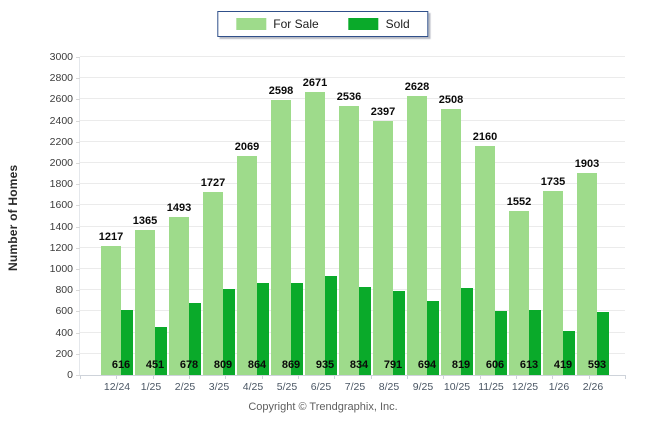  What do you see at coordinates (189, 365) in the screenshot?
I see `sold-value-label: 678` at bounding box center [189, 365].